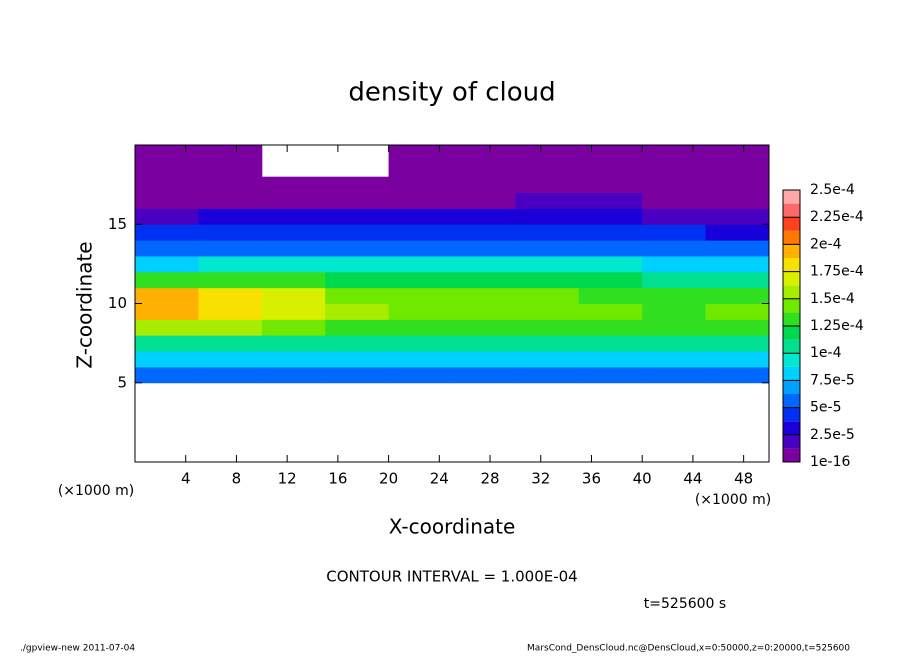 The image size is (904, 658). Describe the element at coordinates (85, 304) in the screenshot. I see `y-axis-label: Z-coordinate` at that location.